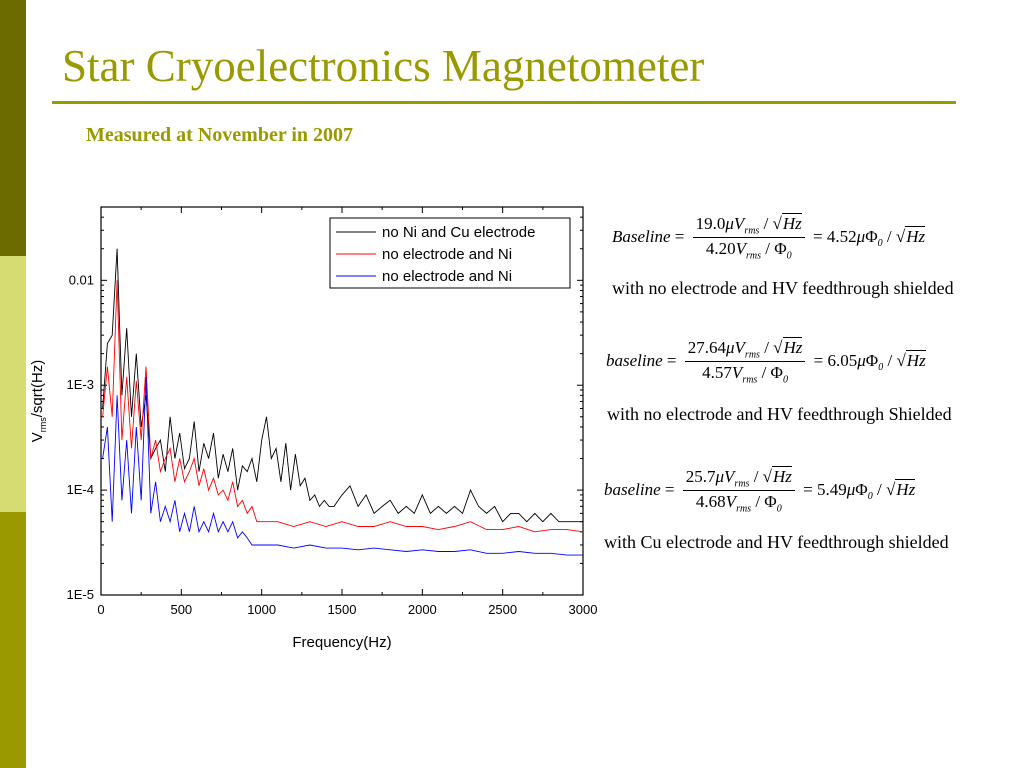 This screenshot has width=1024, height=768. What do you see at coordinates (38, 401) in the screenshot?
I see `y-axis-label: Vrms/sqrt(Hz)` at bounding box center [38, 401].